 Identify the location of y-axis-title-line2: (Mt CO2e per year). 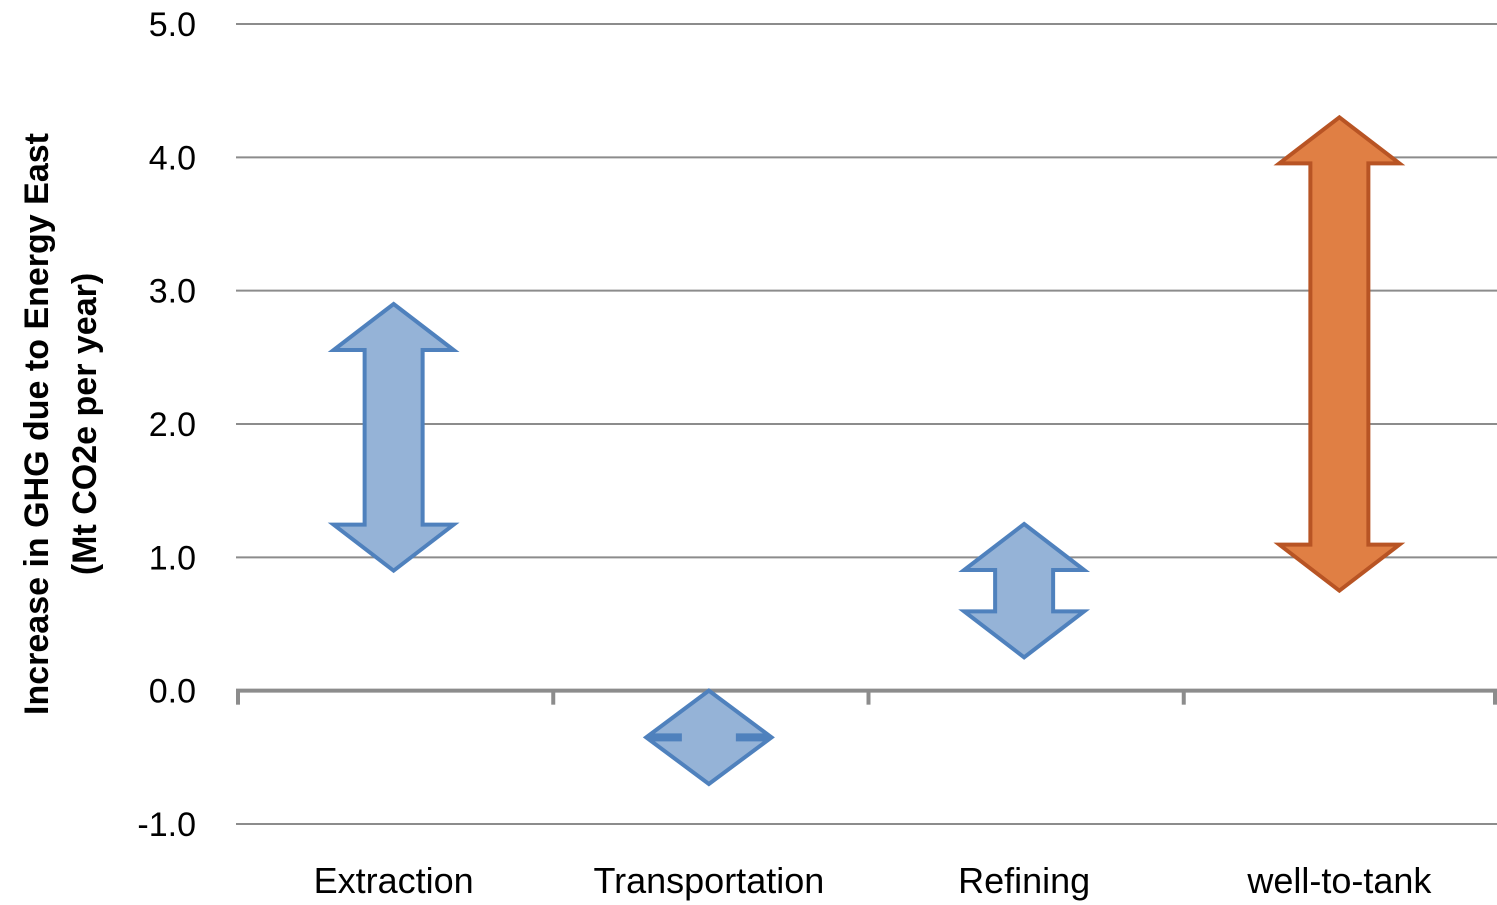
(85, 424).